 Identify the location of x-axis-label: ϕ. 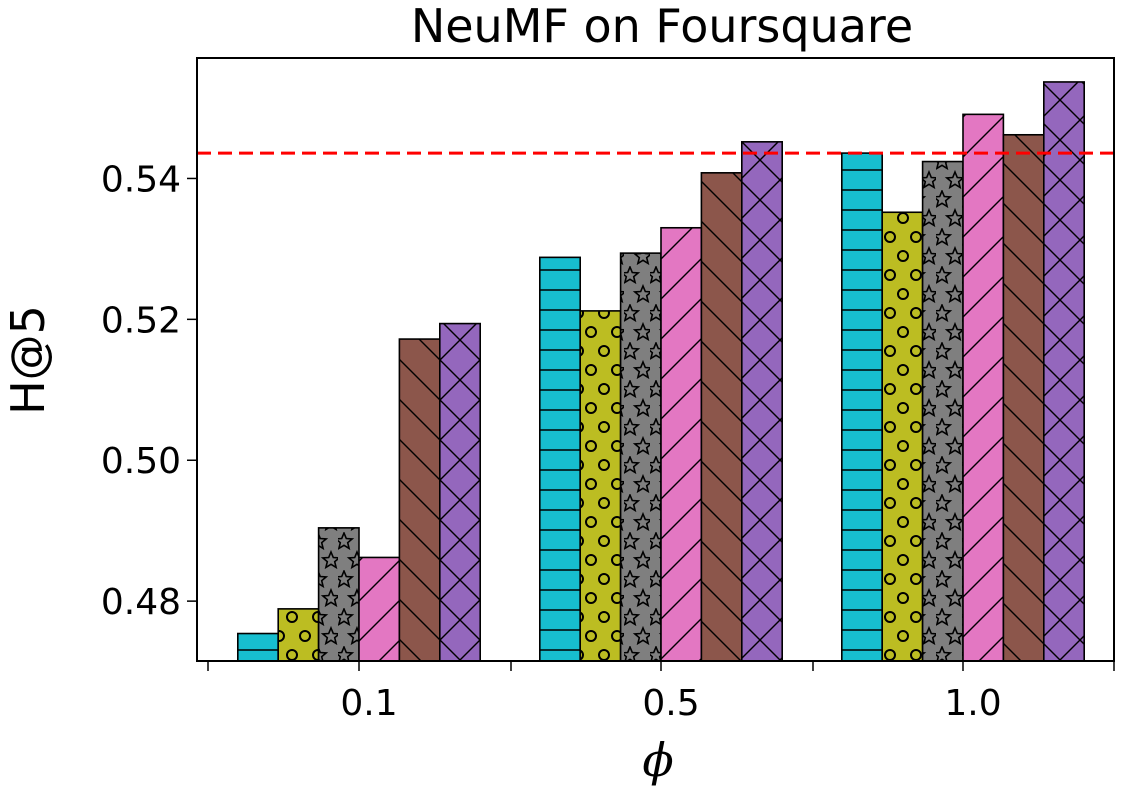
(657, 760).